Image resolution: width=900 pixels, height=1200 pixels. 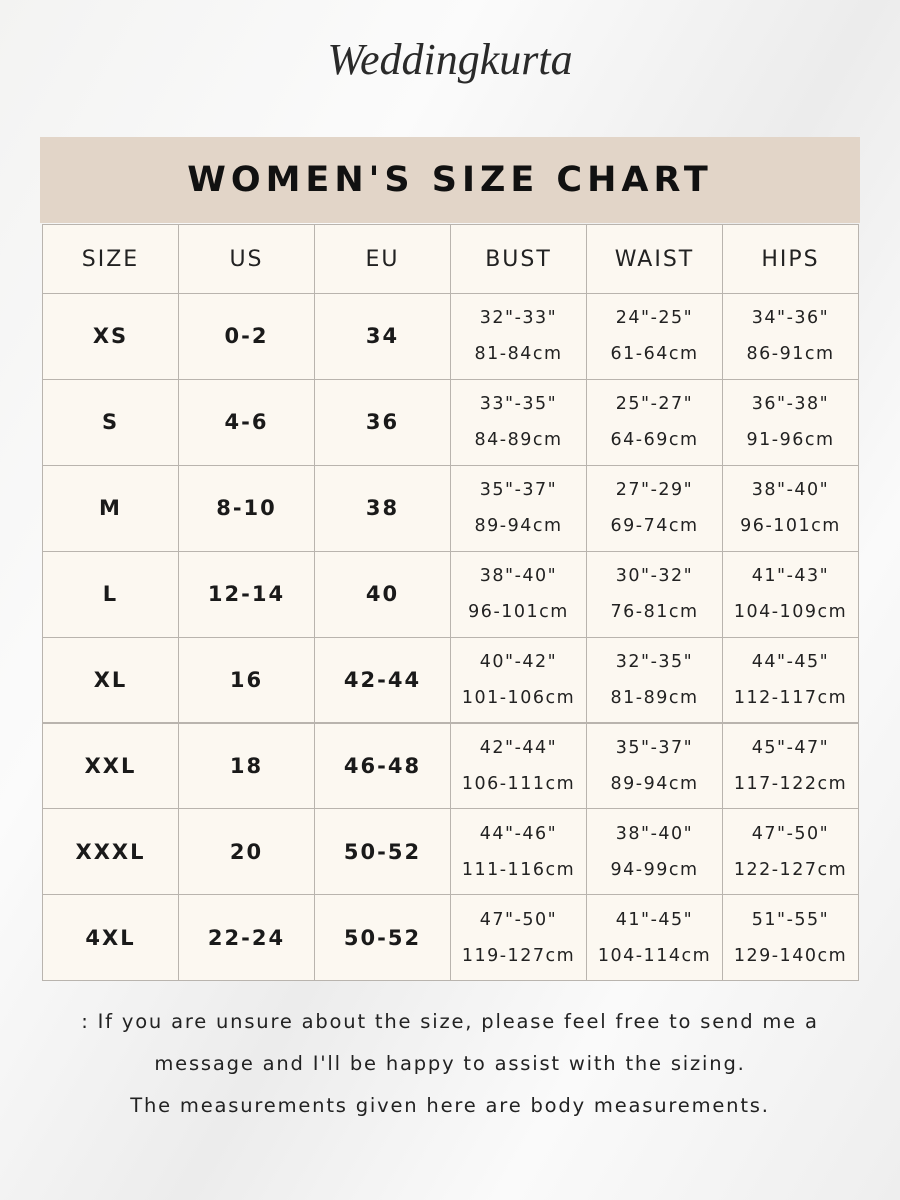 What do you see at coordinates (110, 336) in the screenshot?
I see `size-cell: XS` at bounding box center [110, 336].